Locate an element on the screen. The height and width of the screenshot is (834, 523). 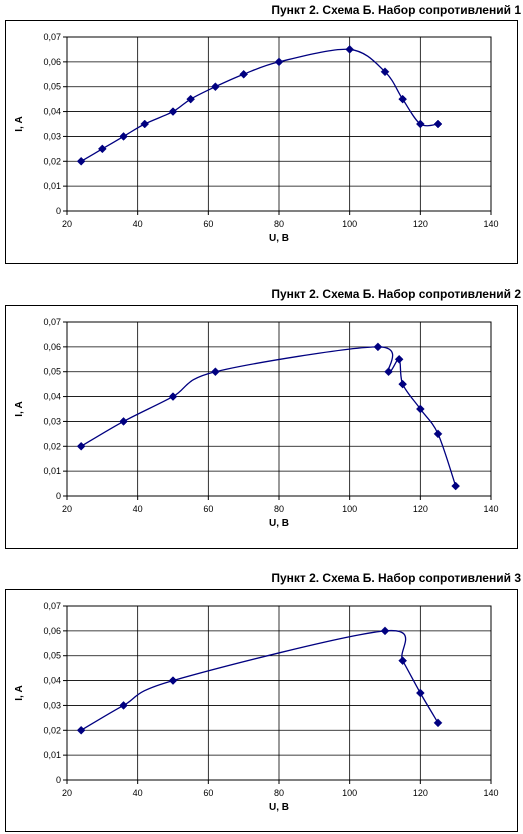
chart-2-title: Пункт 2. Схема Б. Набор сопротивлений 2 is located at coordinates (396, 294).